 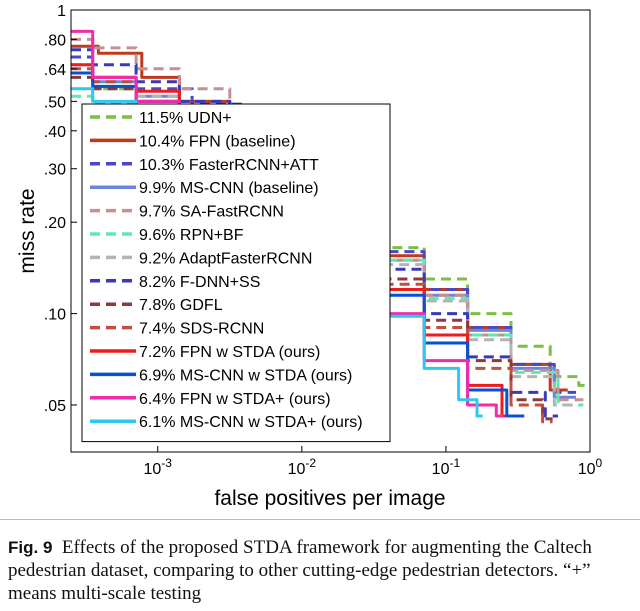 What do you see at coordinates (211, 212) in the screenshot?
I see `legend-entry-label: 9.7% SA-FastRCNN` at bounding box center [211, 212].